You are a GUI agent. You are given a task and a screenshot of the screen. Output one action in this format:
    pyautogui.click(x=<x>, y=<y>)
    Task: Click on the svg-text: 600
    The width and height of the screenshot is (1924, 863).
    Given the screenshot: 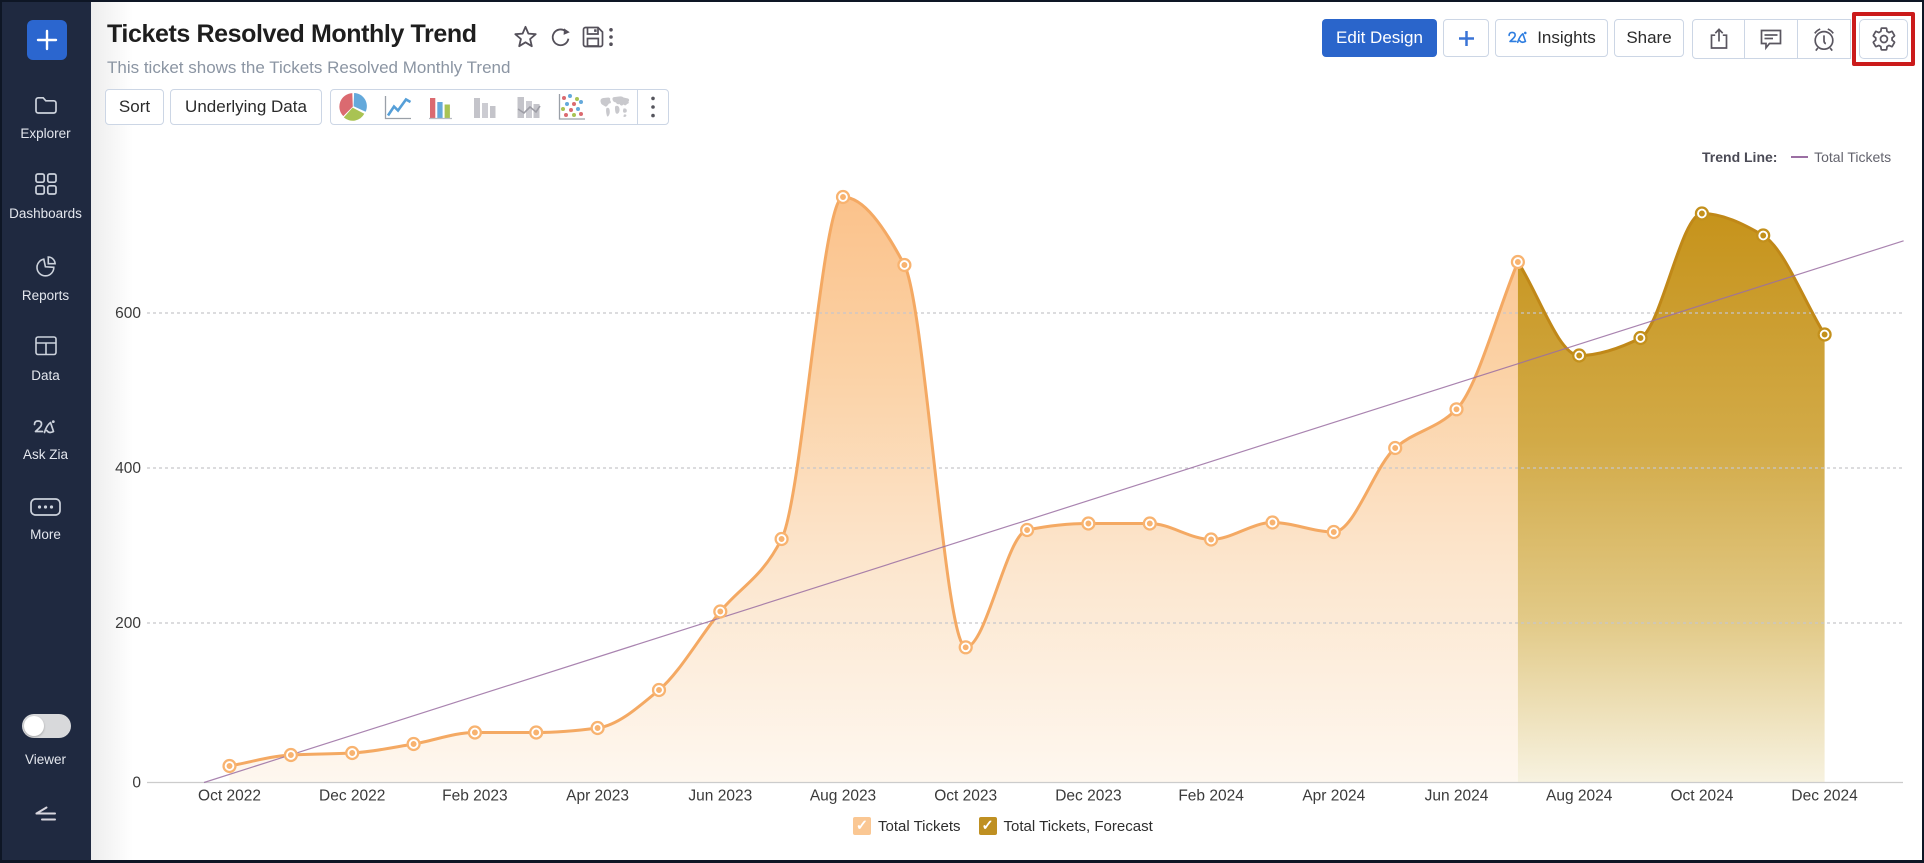 What is the action you would take?
    pyautogui.click(x=128, y=313)
    